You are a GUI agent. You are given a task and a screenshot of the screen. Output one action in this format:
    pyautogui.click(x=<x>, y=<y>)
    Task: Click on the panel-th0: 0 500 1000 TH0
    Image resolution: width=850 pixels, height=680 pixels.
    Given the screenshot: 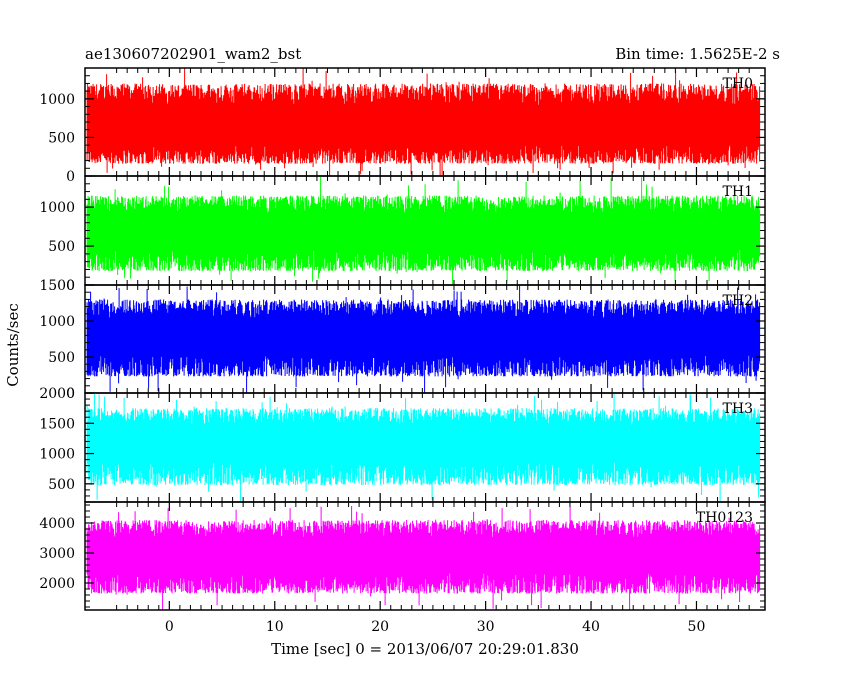 What is the action you would take?
    pyautogui.click(x=402, y=126)
    